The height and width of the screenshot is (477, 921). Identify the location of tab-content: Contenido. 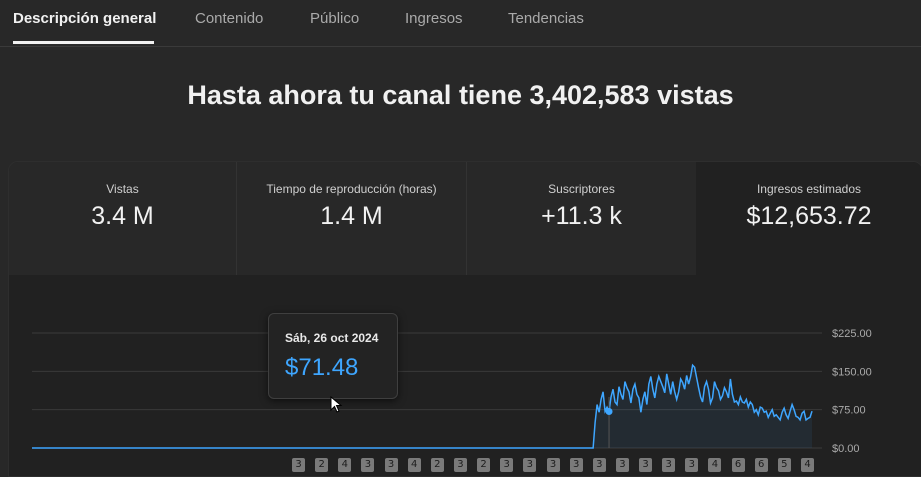
(229, 18).